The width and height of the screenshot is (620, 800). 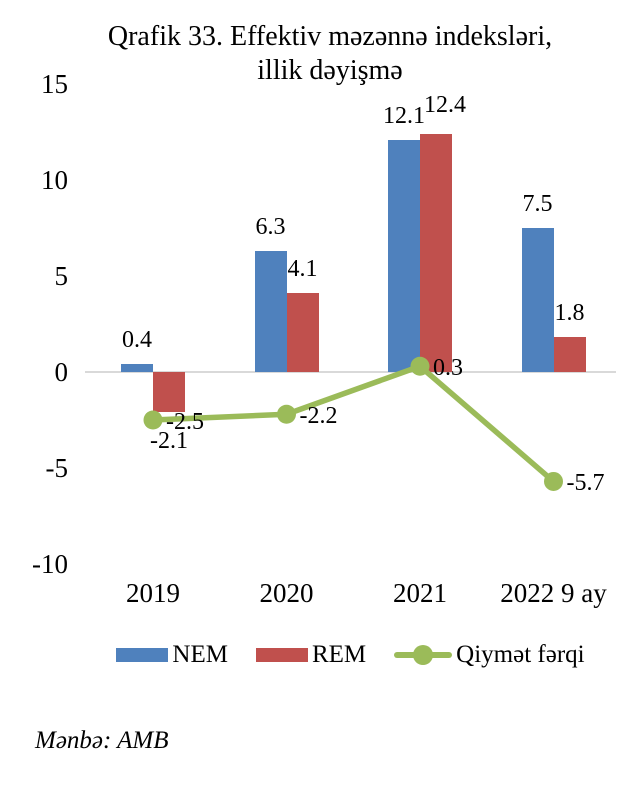 I want to click on bar-value-label-nem-2020: 6.3, so click(x=270, y=227).